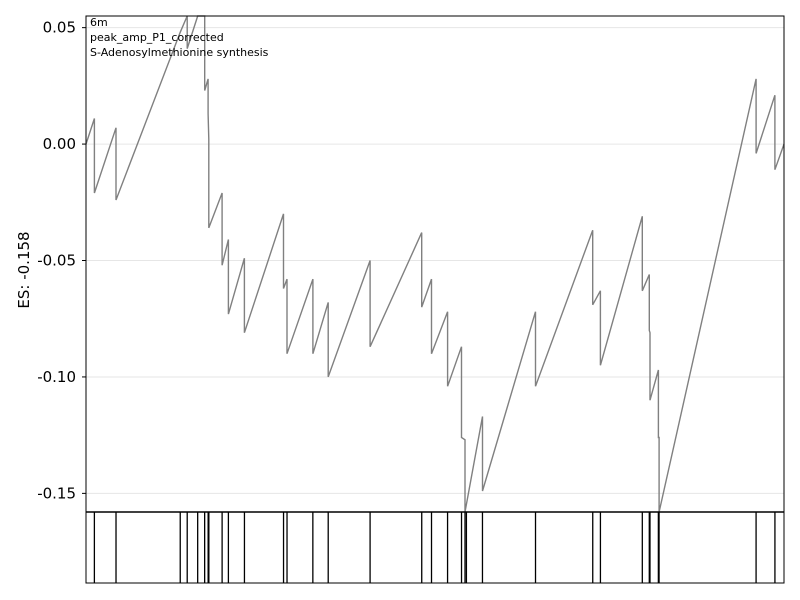  Describe the element at coordinates (59, 28) in the screenshot. I see `y-tick-label-0: 0.05` at that location.